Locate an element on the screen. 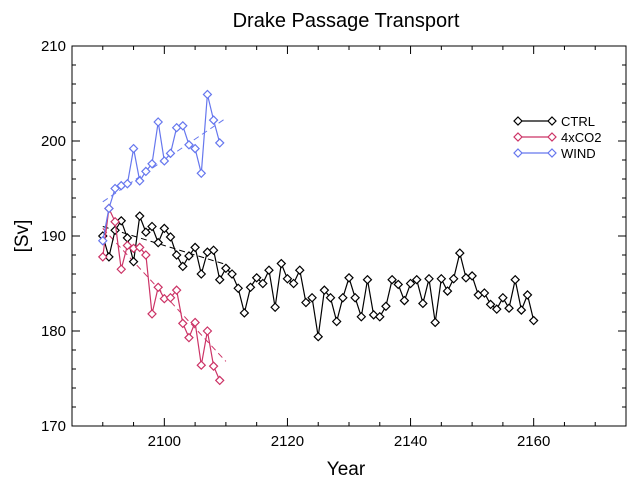 Image resolution: width=627 pixels, height=482 pixels. y-tick-label: 190 is located at coordinates (53, 236).